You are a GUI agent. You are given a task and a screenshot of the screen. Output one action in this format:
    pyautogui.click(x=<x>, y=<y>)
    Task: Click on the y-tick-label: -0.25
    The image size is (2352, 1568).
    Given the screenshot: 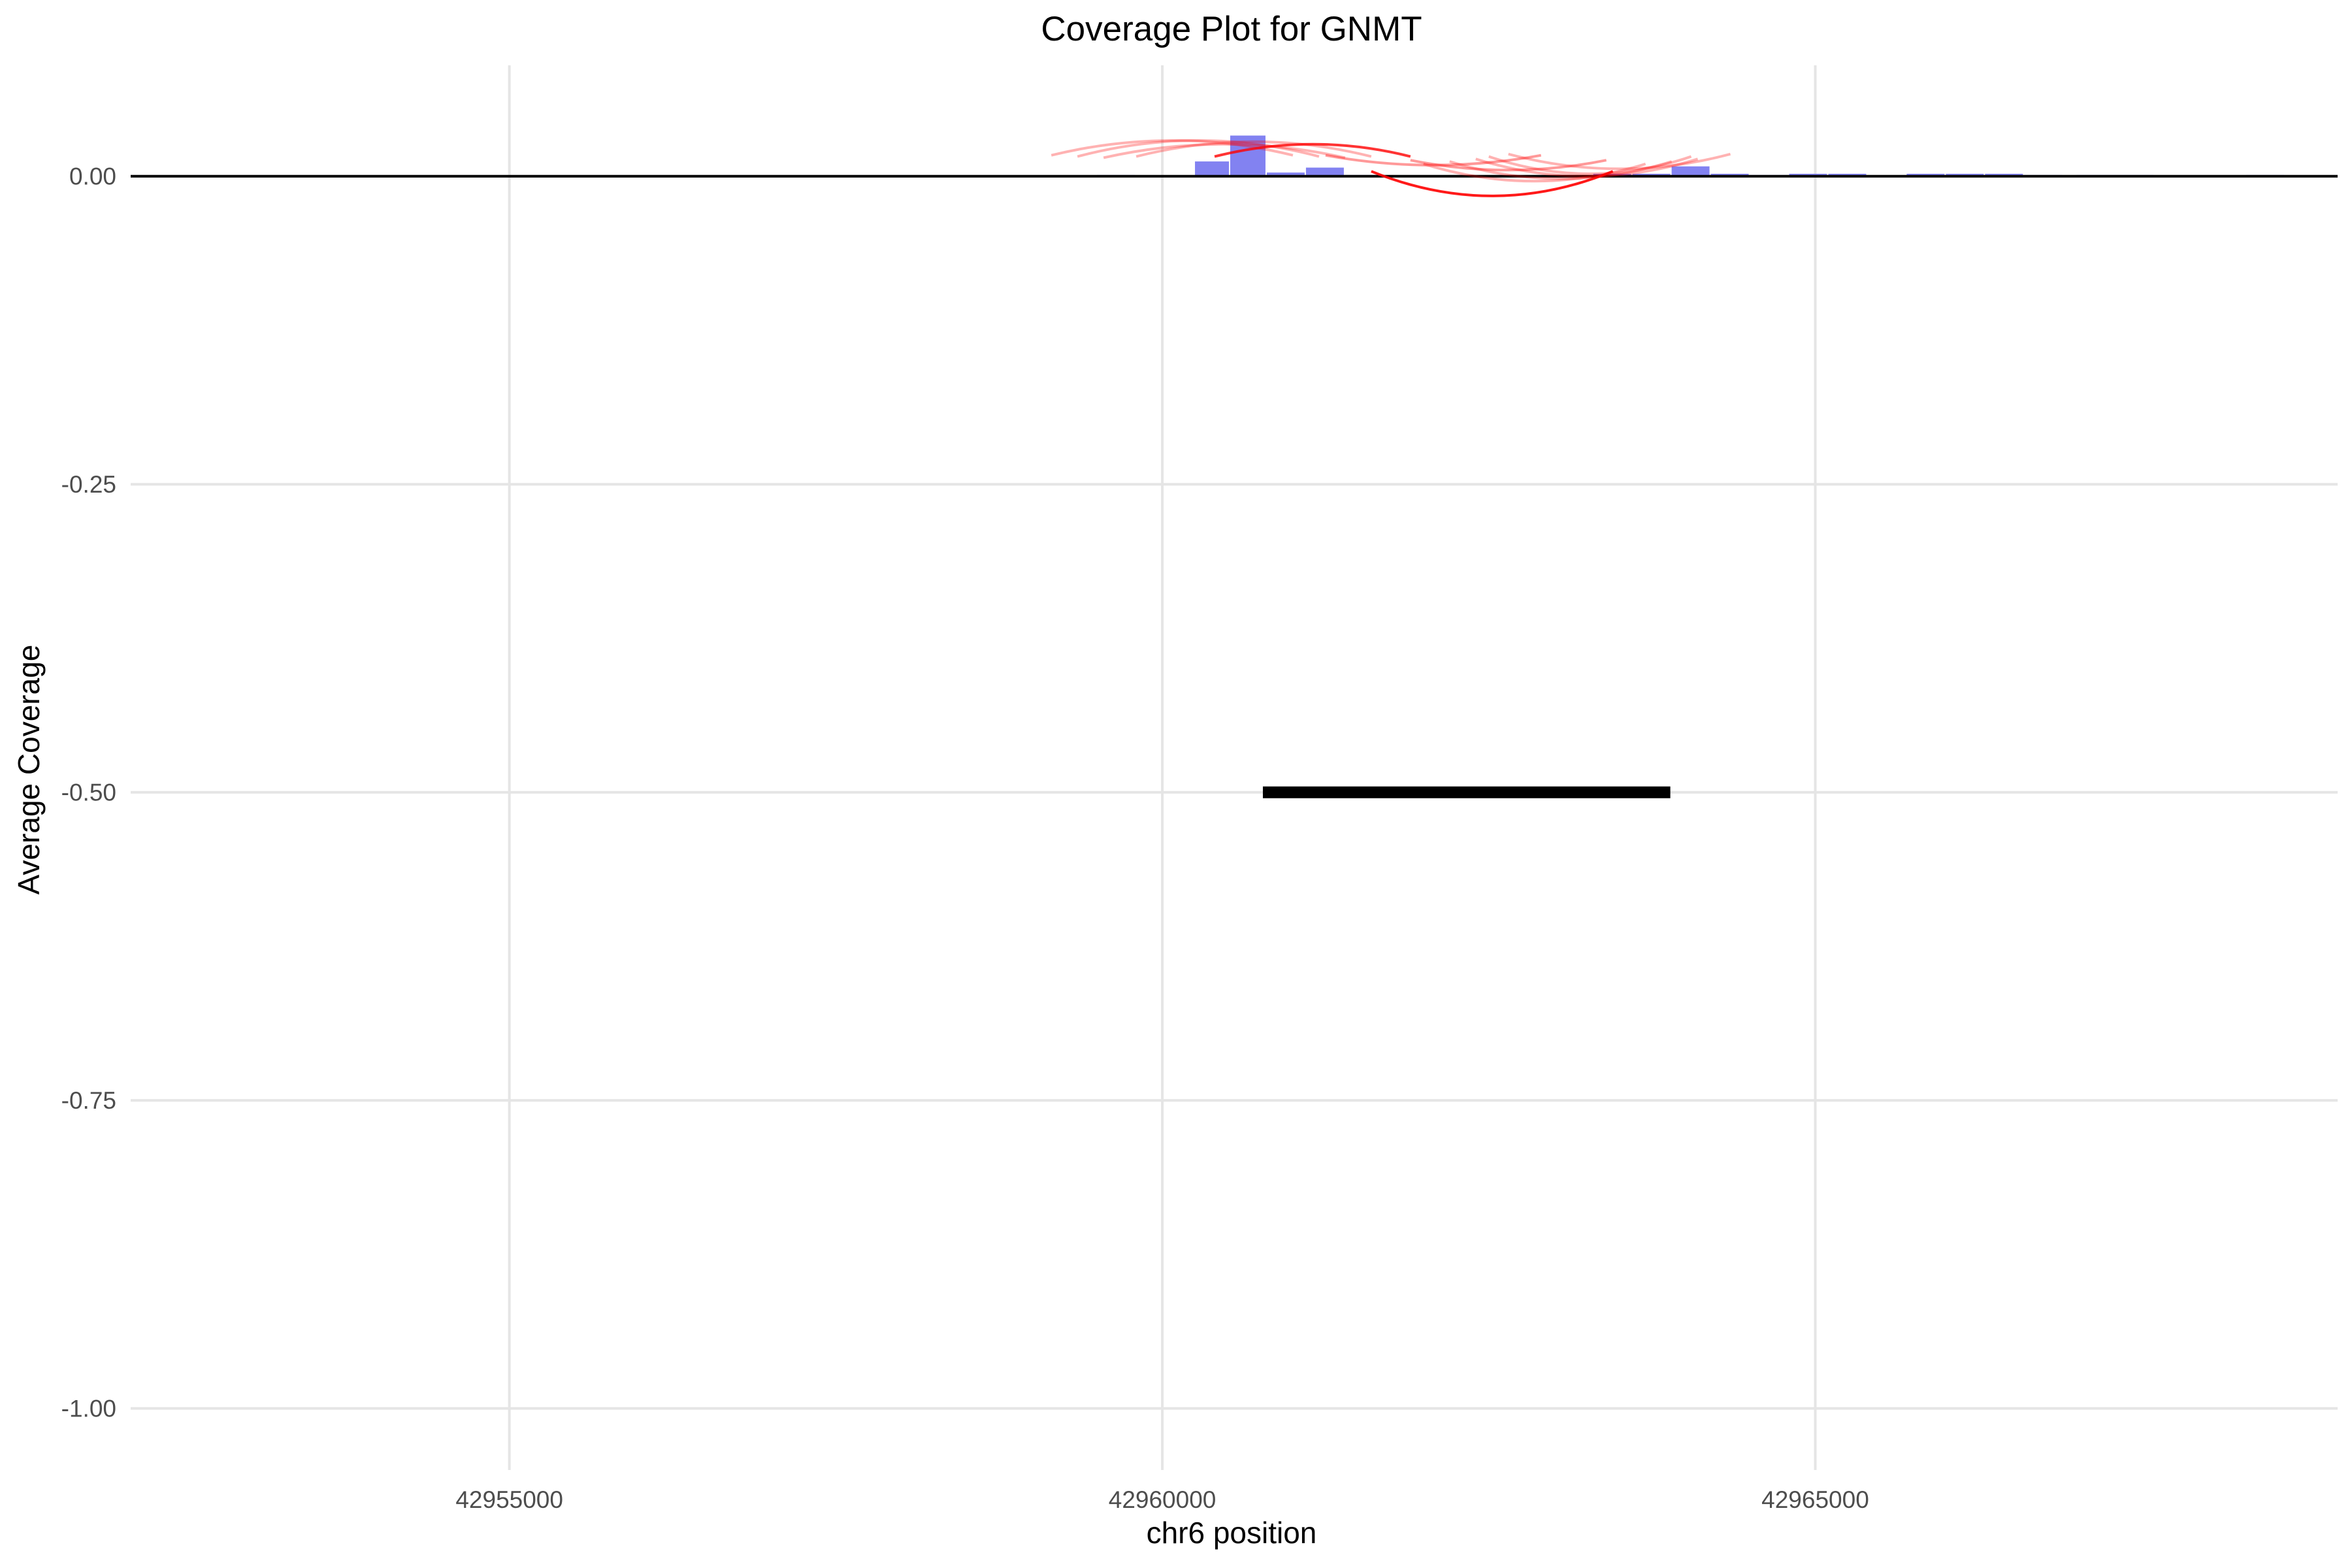 What is the action you would take?
    pyautogui.click(x=88, y=484)
    